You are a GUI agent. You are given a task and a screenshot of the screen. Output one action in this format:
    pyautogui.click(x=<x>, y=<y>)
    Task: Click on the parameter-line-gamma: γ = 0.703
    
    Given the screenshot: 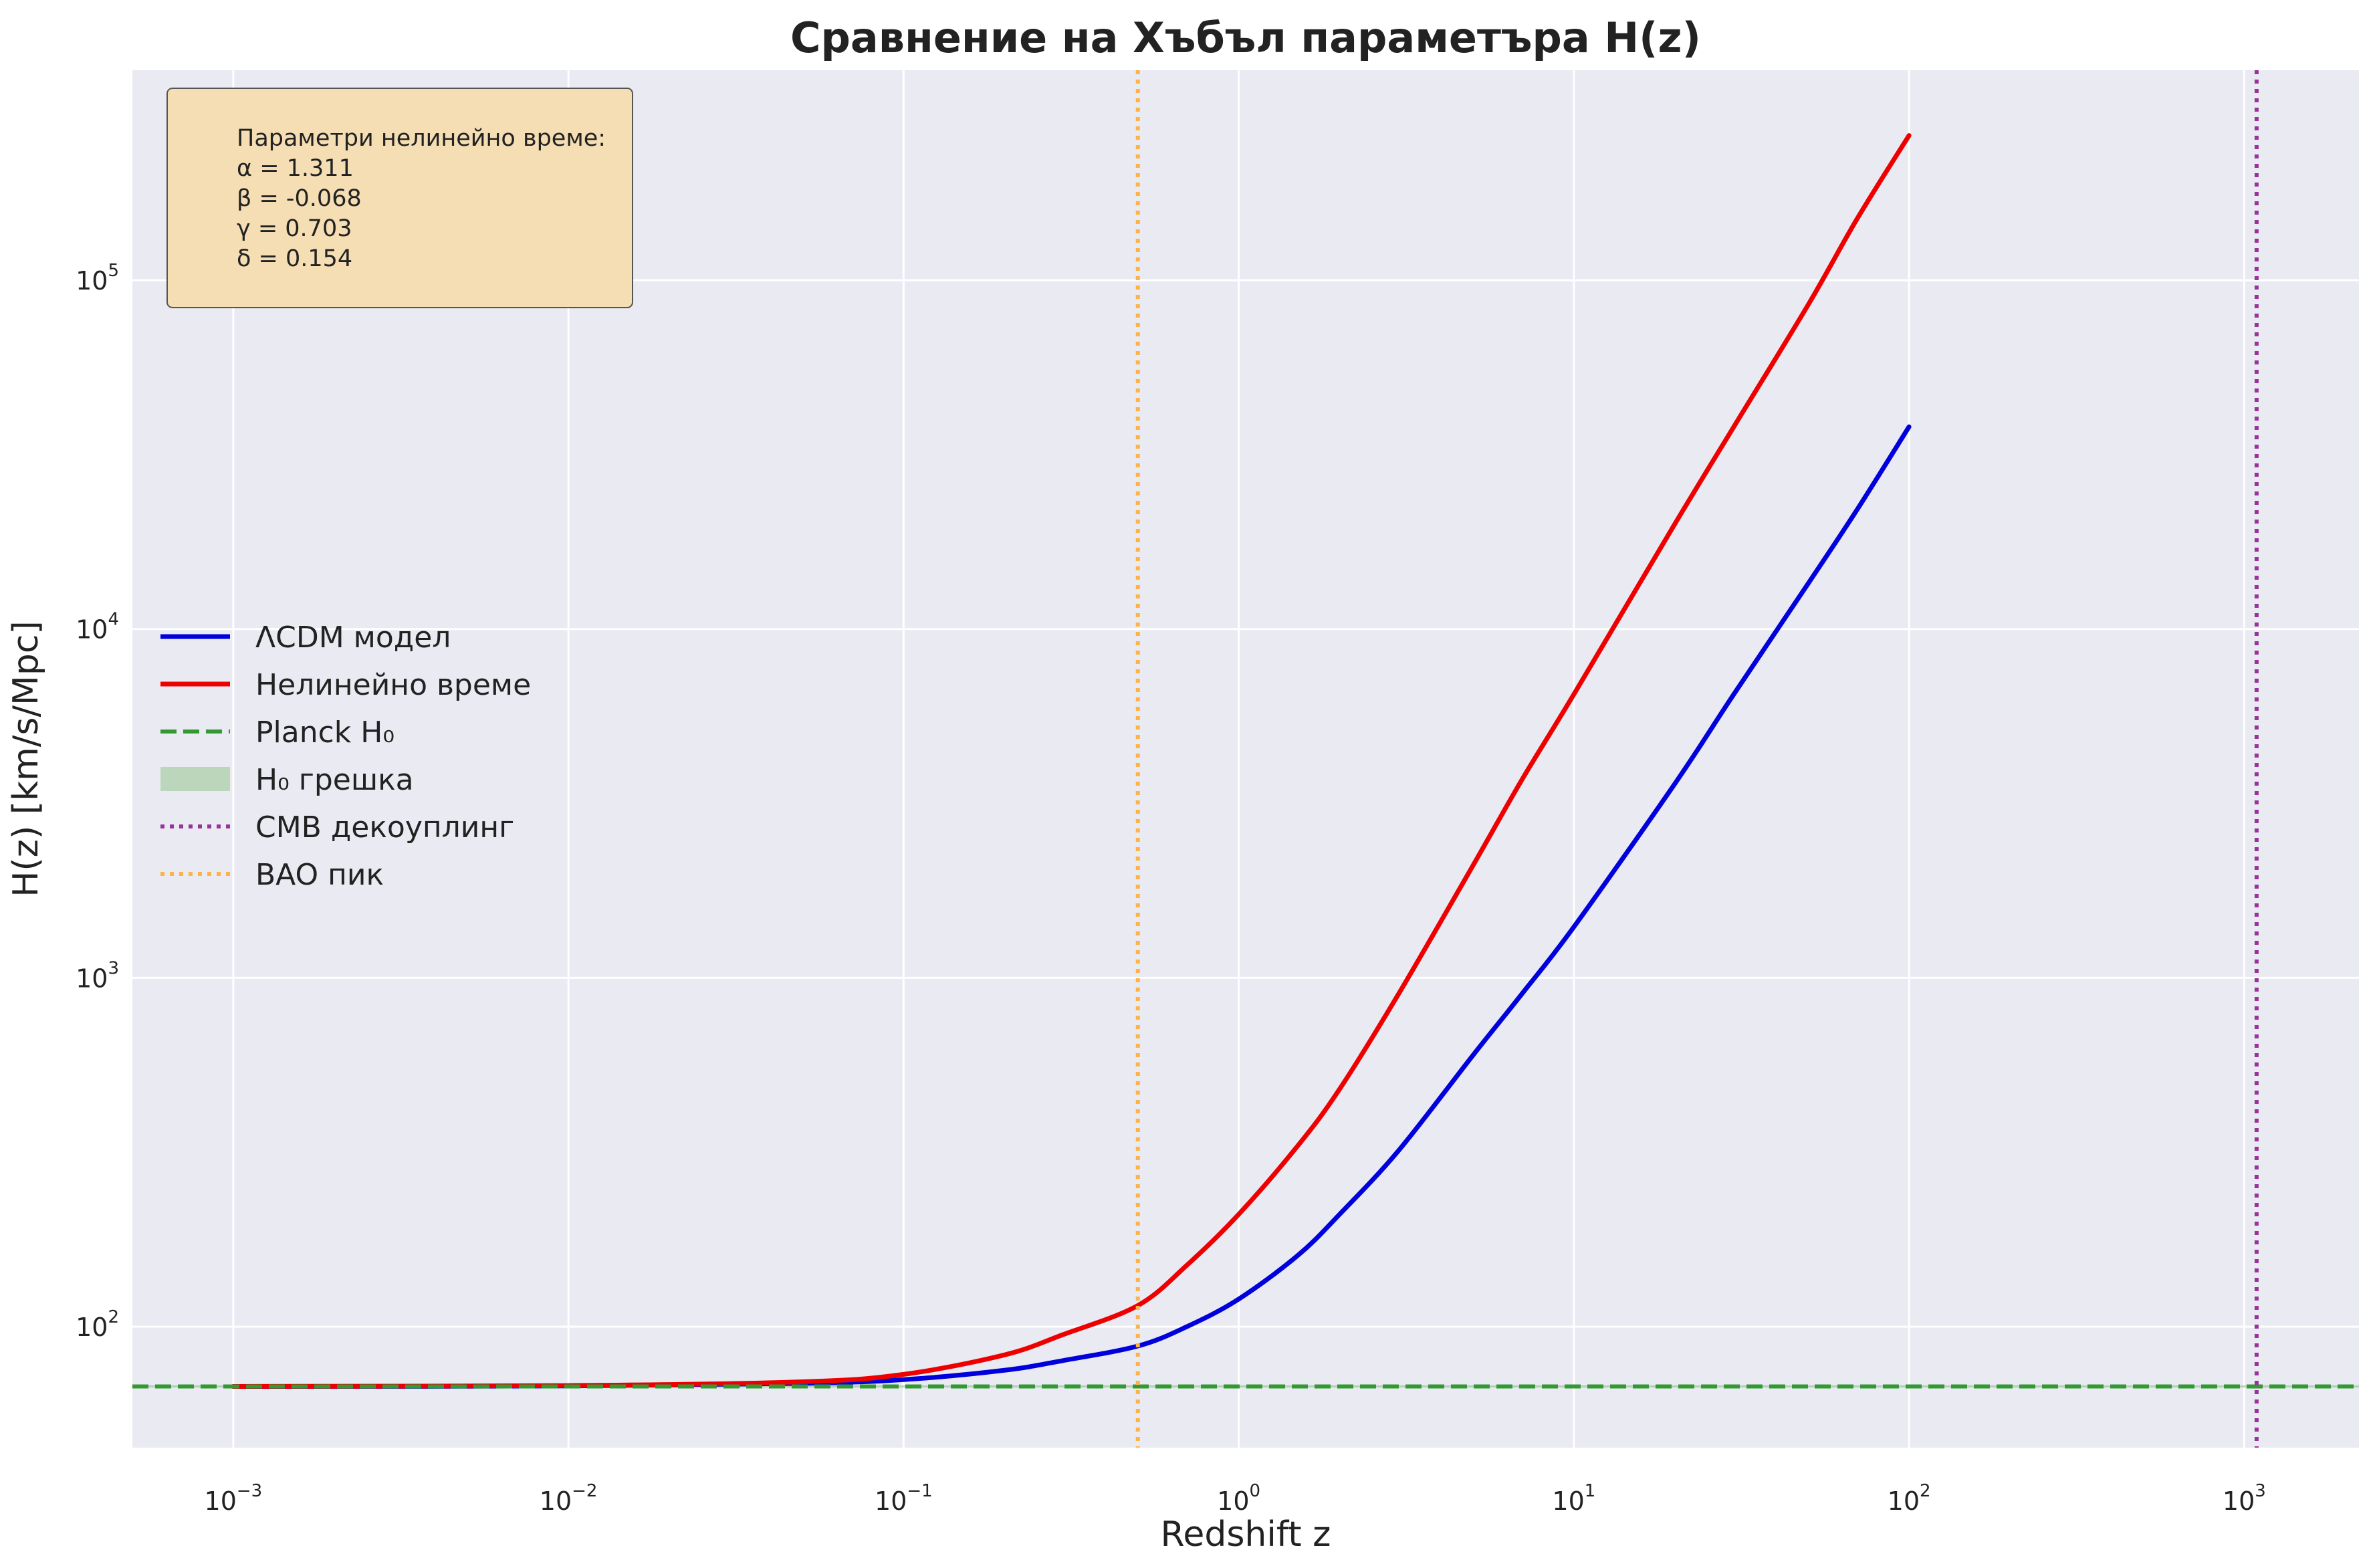 What is the action you would take?
    pyautogui.click(x=294, y=228)
    